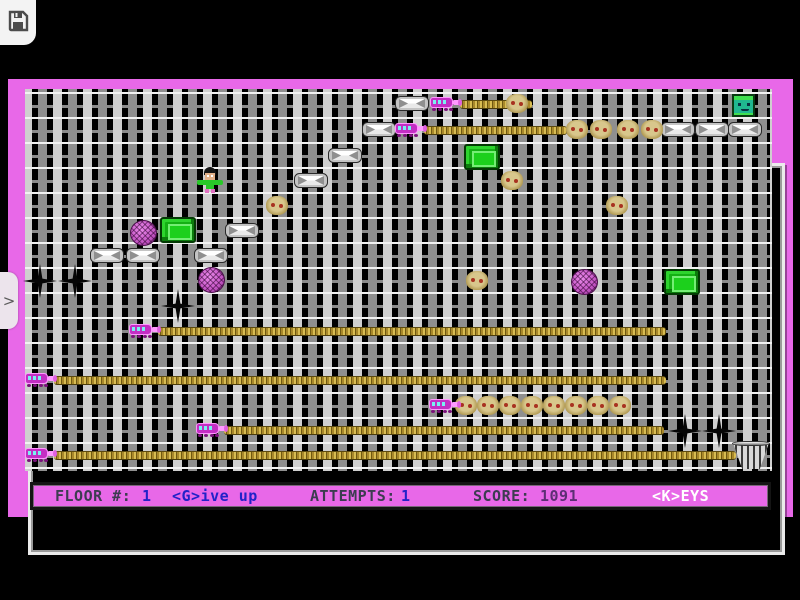 This screenshot has width=800, height=600. What do you see at coordinates (215, 496) in the screenshot?
I see `give-up-hint: <G>ive up` at bounding box center [215, 496].